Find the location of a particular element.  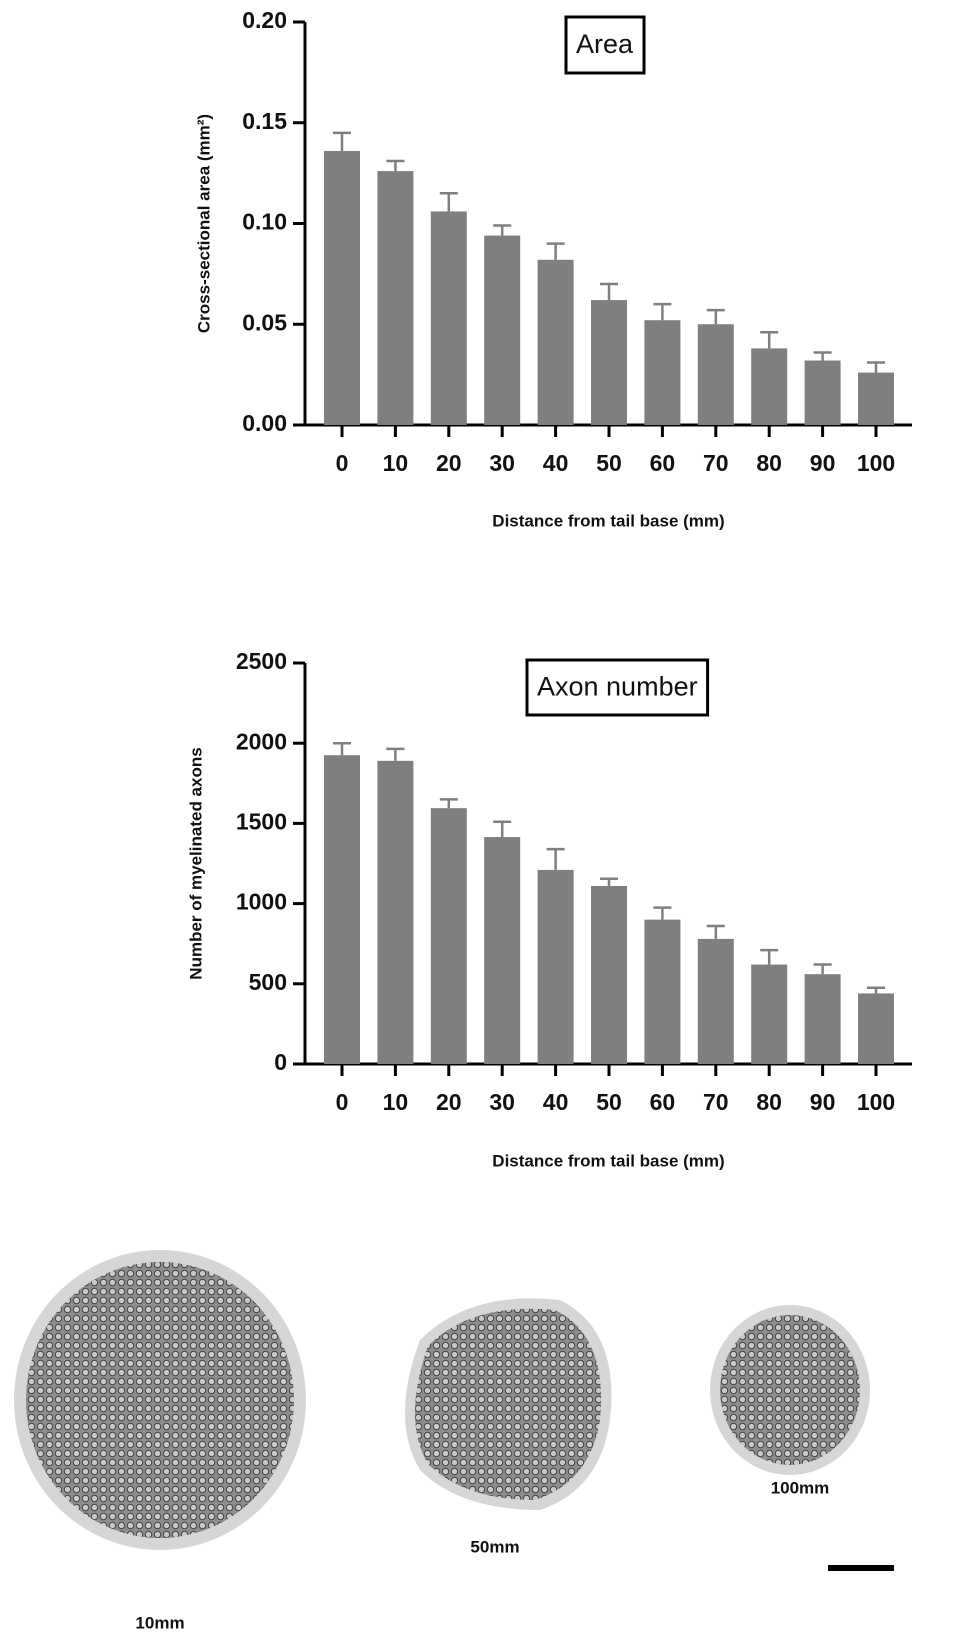

y-tick-label: 1000 is located at coordinates (261, 902).